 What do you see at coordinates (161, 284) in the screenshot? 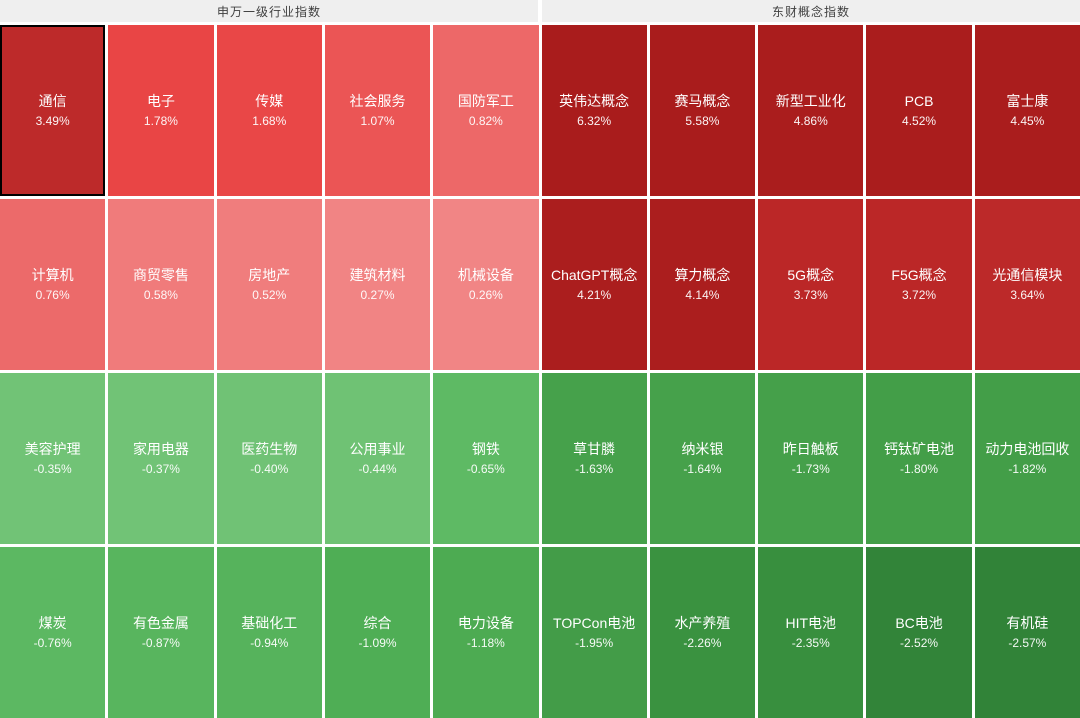
I see `sector-tile: 商贸零售 0.58%` at bounding box center [161, 284].